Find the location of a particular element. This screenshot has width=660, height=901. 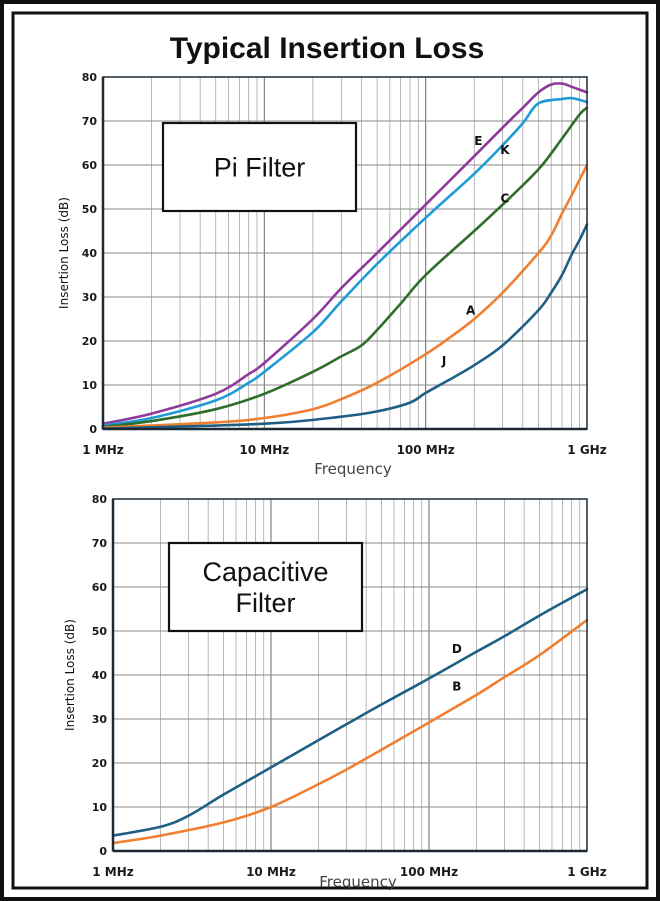

filter-name-label: Pi Filter is located at coordinates (260, 167).